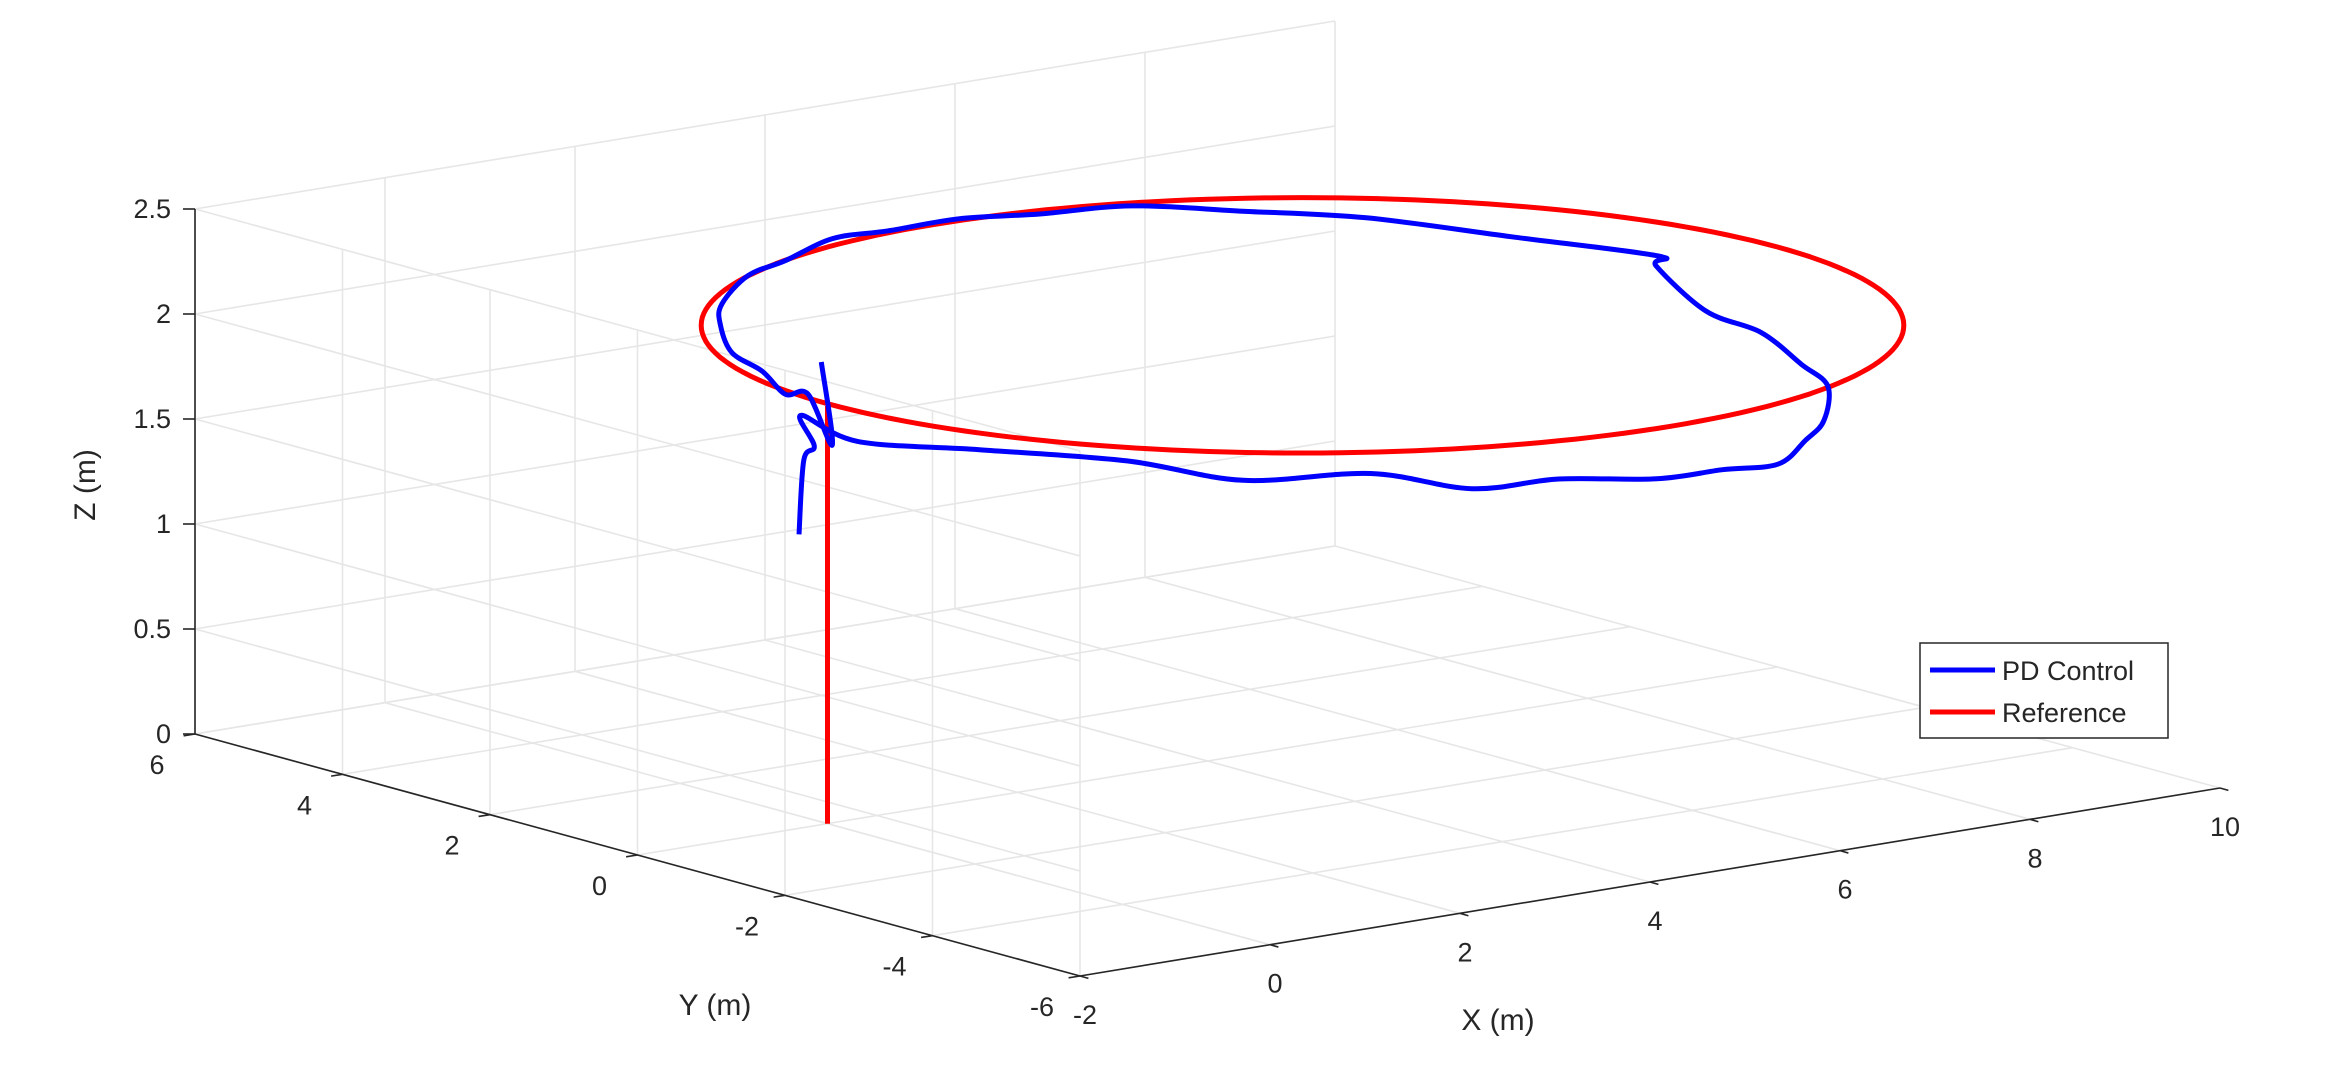 The height and width of the screenshot is (1087, 2331). Describe the element at coordinates (2064, 713) in the screenshot. I see `legend-label-reference: Reference` at that location.